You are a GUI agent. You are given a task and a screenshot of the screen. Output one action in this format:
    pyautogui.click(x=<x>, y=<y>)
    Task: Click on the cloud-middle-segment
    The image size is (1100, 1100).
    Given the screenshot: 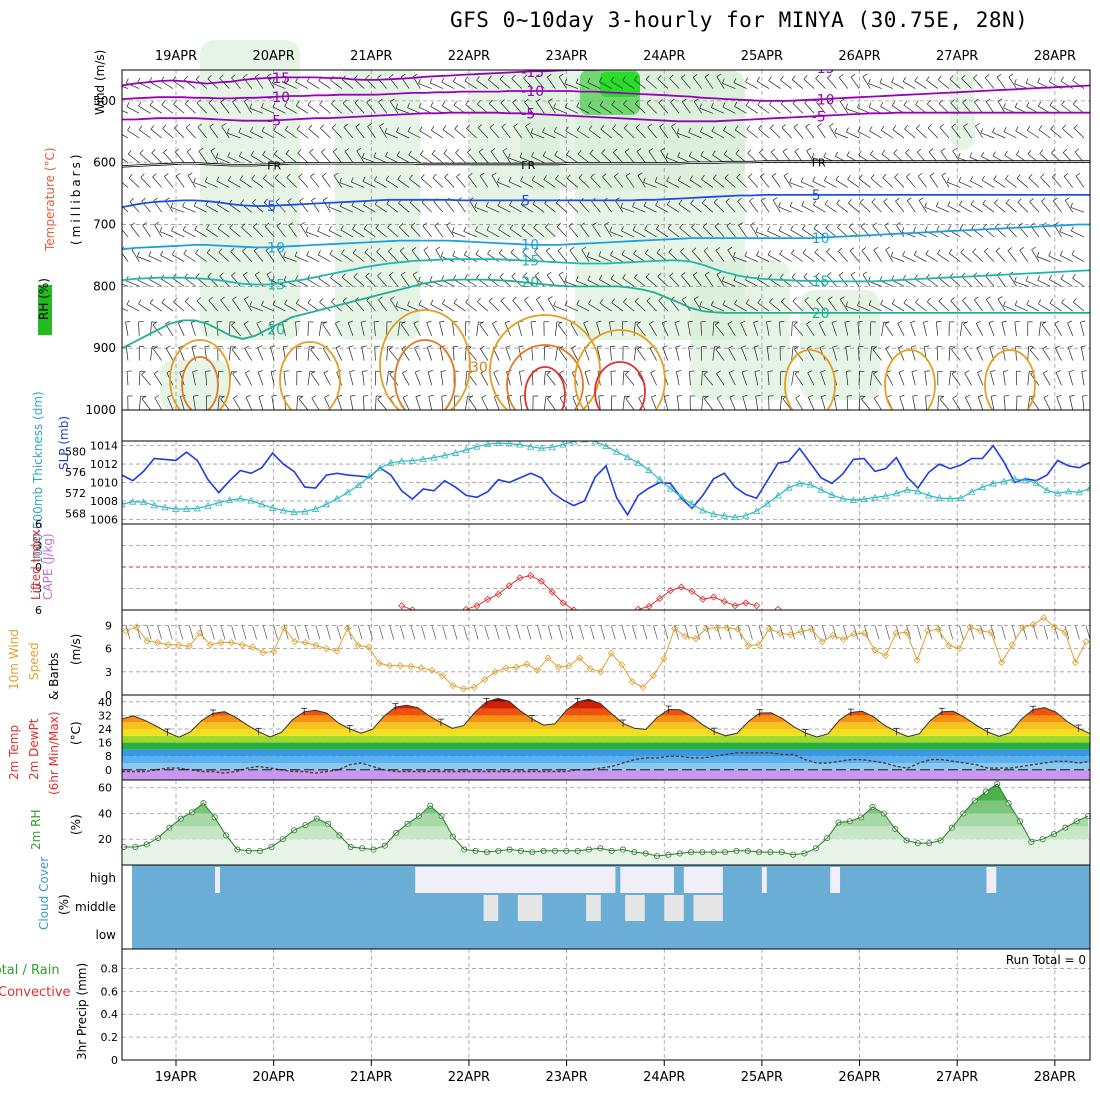 What is the action you would take?
    pyautogui.click(x=491, y=908)
    